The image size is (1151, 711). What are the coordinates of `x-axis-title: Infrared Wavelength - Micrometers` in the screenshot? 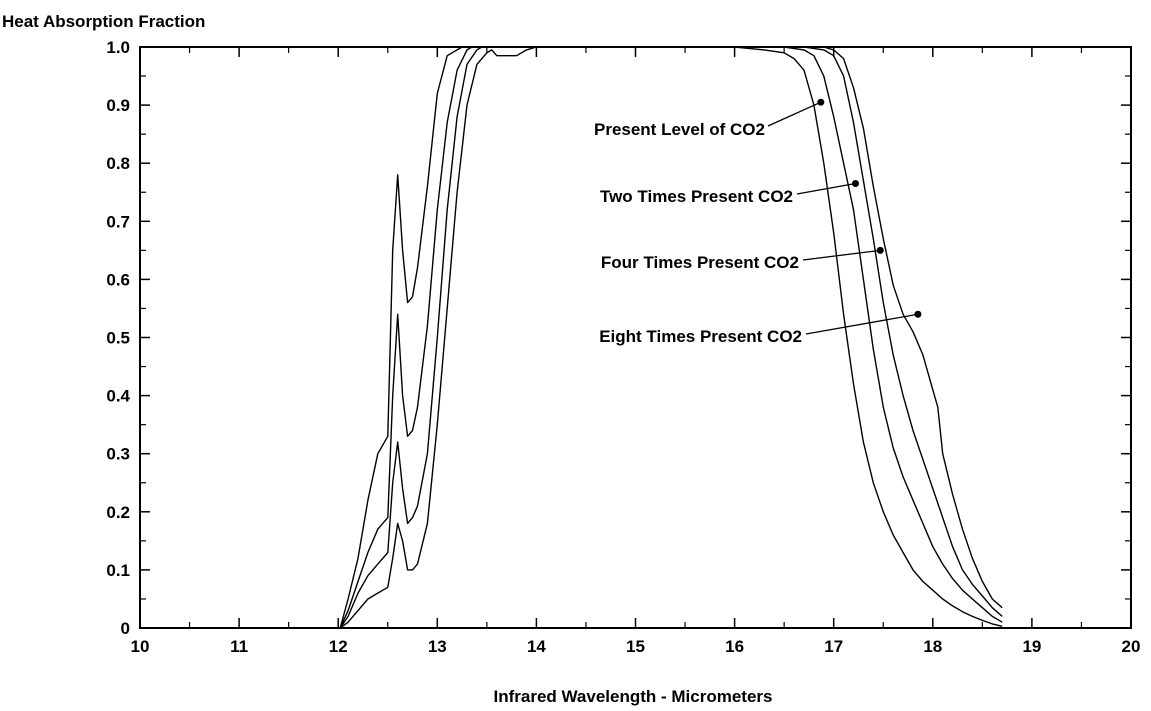 It's located at (633, 696).